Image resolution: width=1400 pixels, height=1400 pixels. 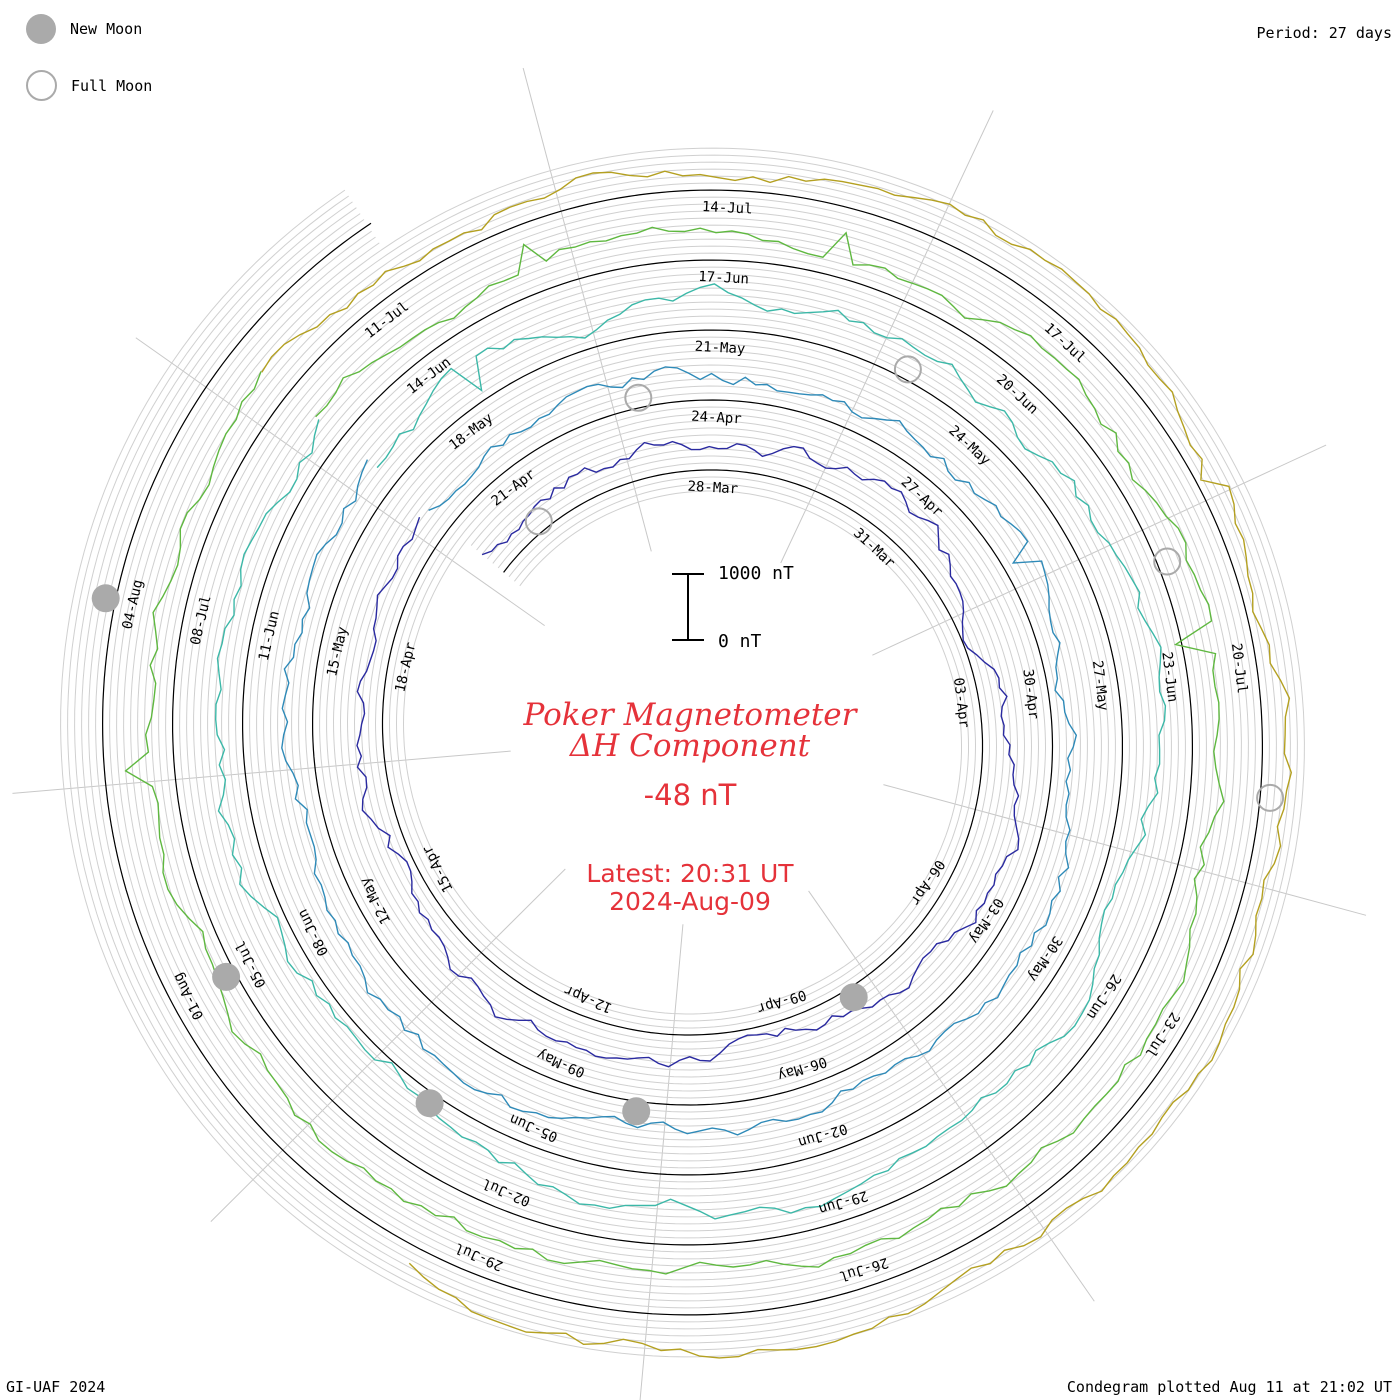 What do you see at coordinates (41, 85) in the screenshot?
I see `full-moon-icon` at bounding box center [41, 85].